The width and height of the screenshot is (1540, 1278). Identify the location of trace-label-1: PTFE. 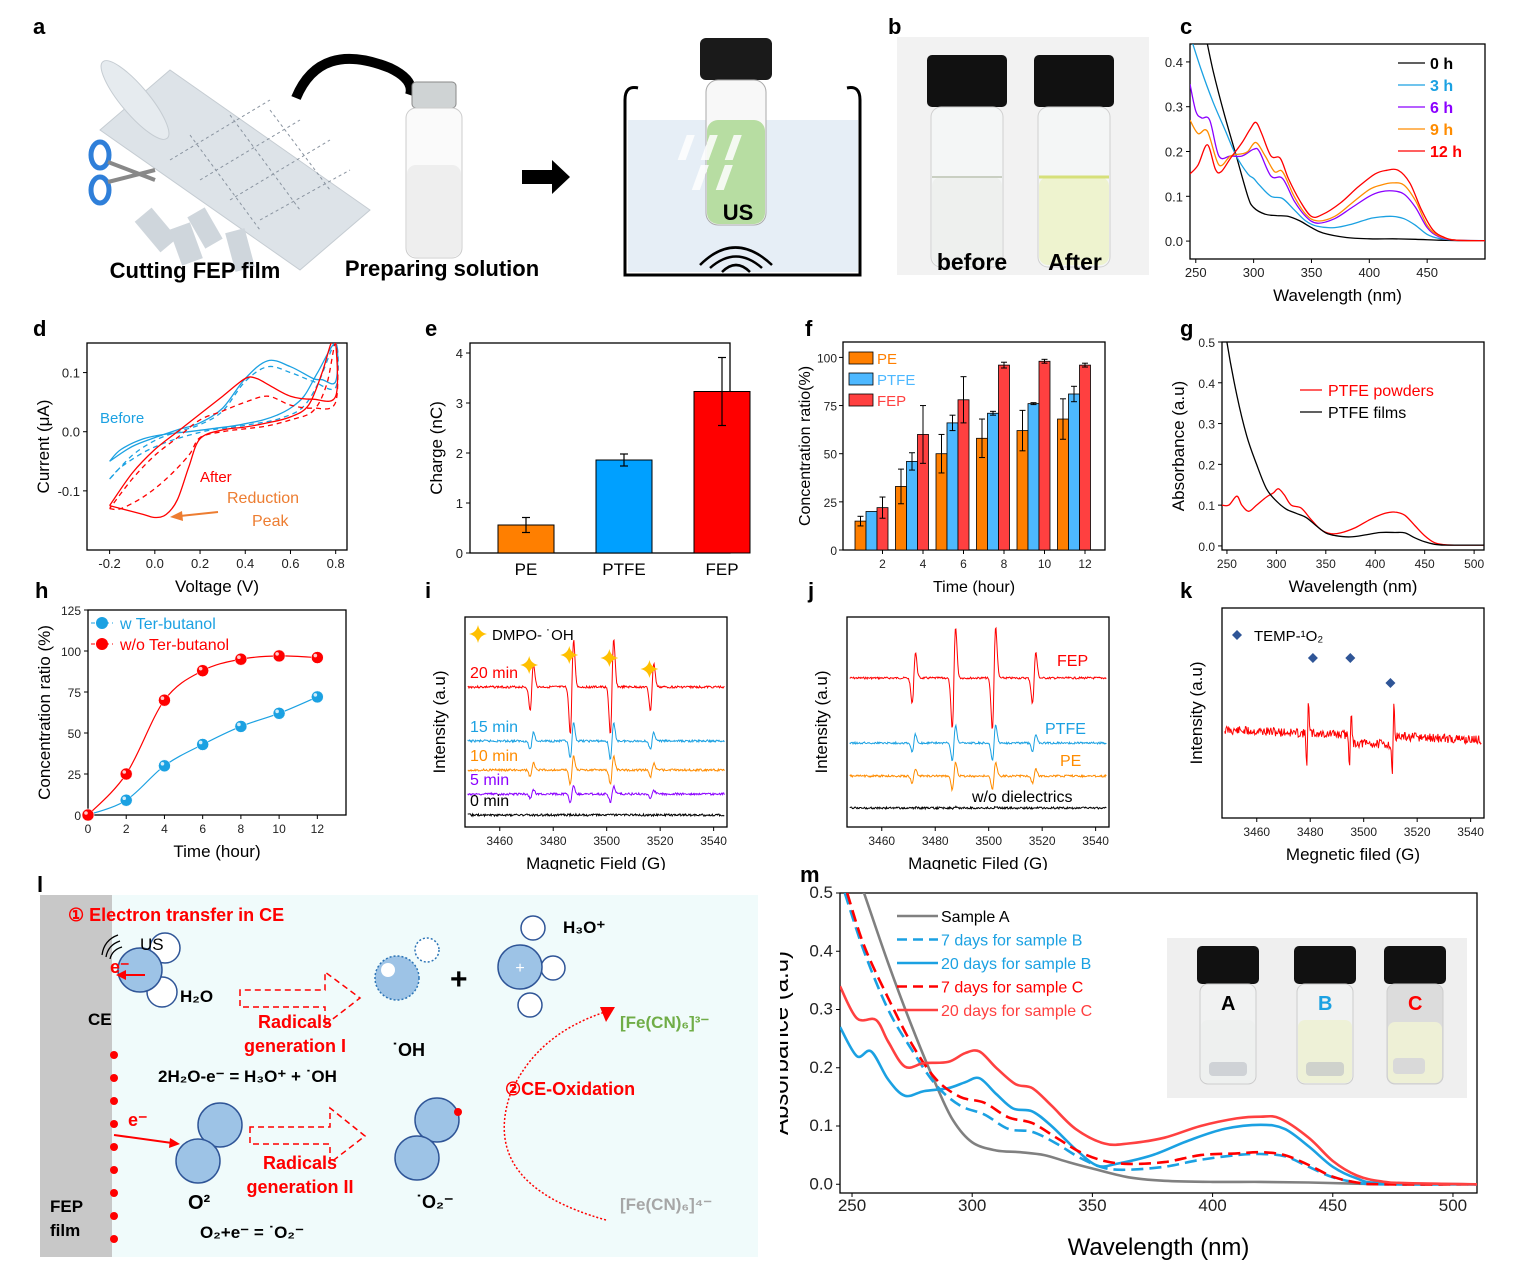
(1065, 729).